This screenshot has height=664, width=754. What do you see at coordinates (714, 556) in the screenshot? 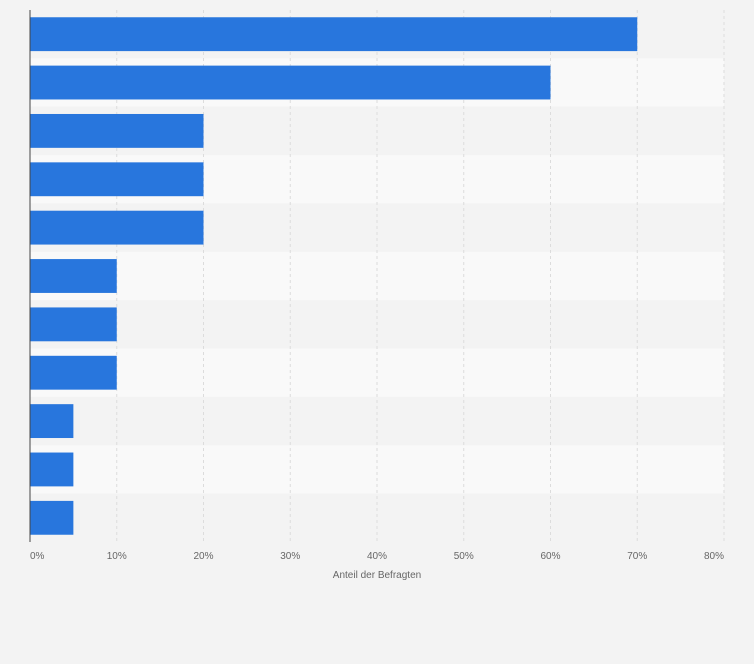
I see `x-tick-label: 80%` at bounding box center [714, 556].